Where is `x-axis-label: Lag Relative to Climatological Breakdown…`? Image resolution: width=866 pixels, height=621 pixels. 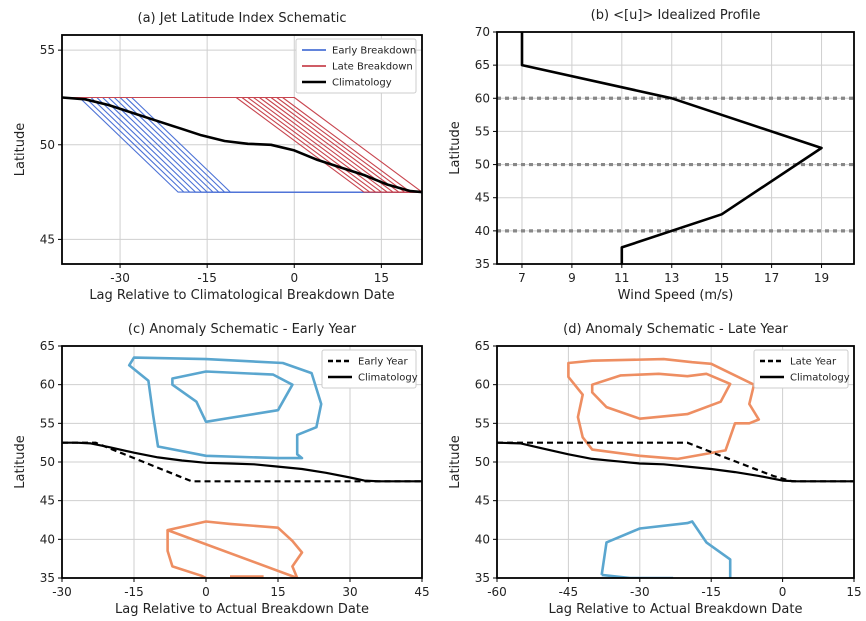 x-axis-label: Lag Relative to Climatological Breakdown… is located at coordinates (241, 295).